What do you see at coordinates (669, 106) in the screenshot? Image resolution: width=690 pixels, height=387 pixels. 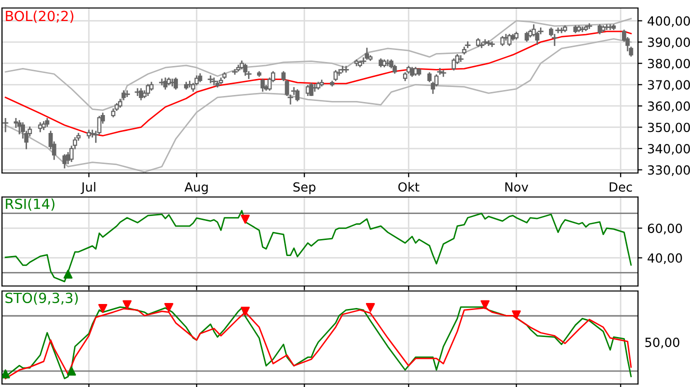 I see `y-tick-label: 360,00` at bounding box center [669, 106].